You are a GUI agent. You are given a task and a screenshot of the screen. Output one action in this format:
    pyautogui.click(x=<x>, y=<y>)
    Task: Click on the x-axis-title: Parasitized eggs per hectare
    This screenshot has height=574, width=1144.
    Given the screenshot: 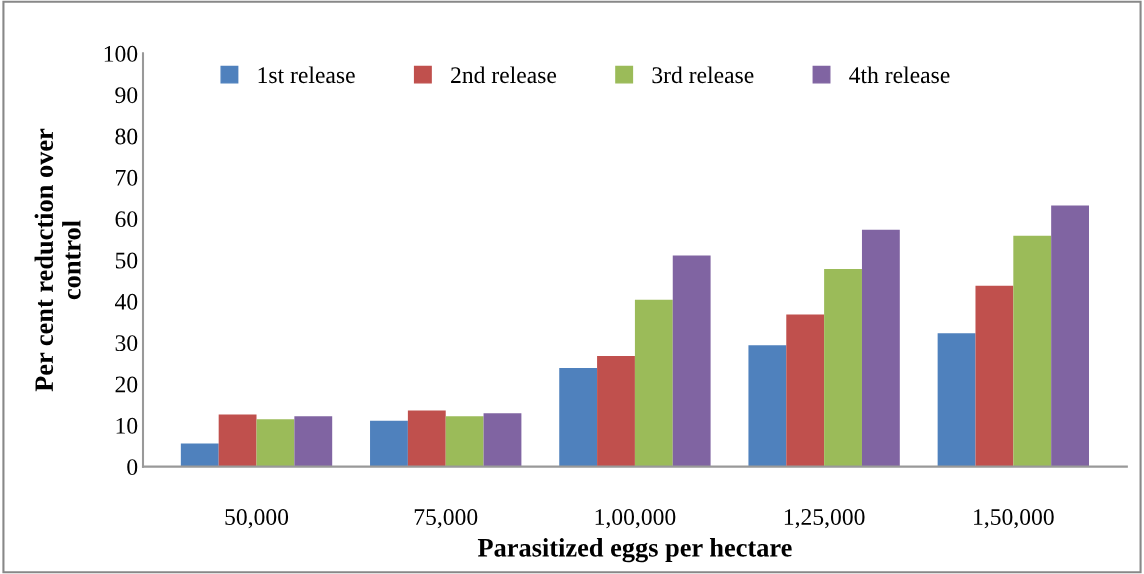 What is the action you would take?
    pyautogui.click(x=634, y=550)
    